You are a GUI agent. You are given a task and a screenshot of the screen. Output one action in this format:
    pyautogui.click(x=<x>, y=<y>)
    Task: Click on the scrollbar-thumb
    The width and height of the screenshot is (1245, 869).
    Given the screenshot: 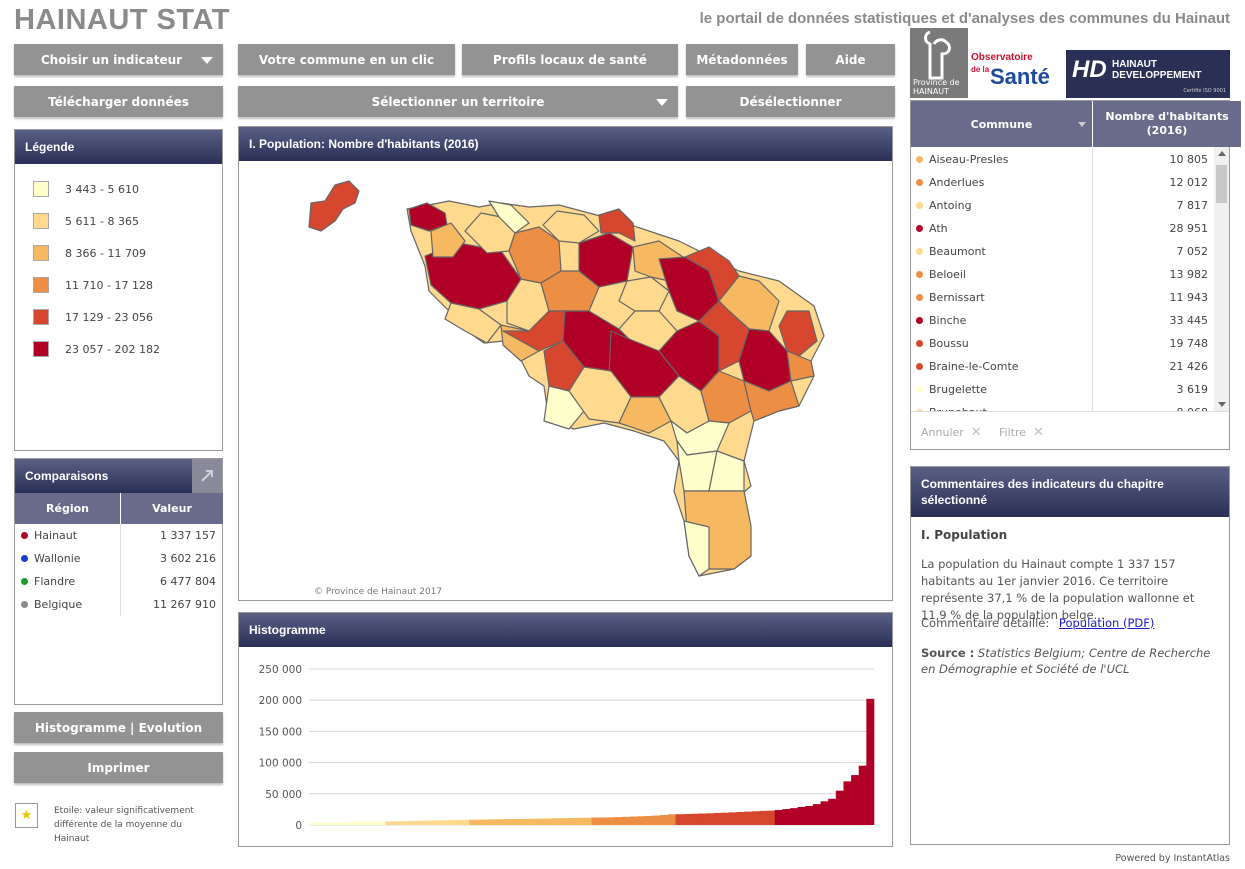 What is the action you would take?
    pyautogui.click(x=1221, y=184)
    